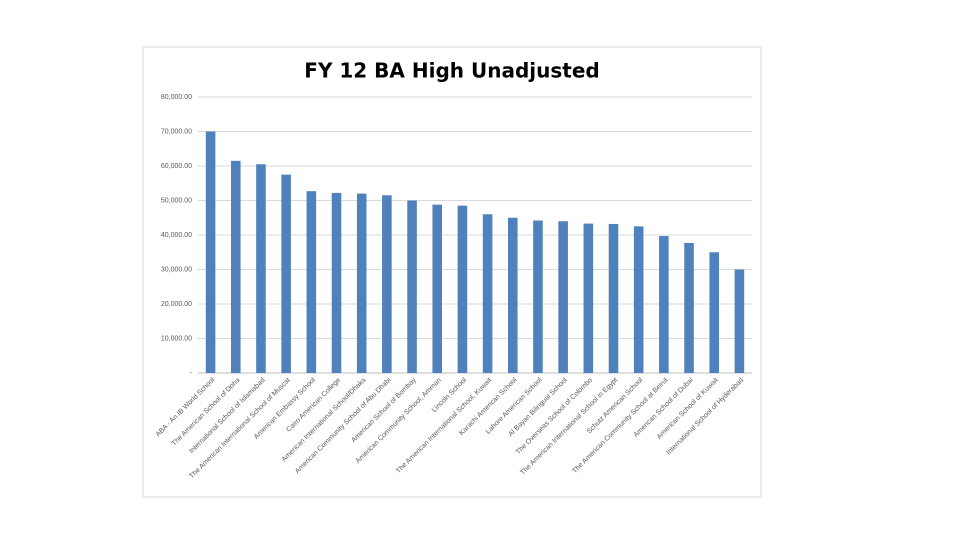 The width and height of the screenshot is (960, 540). What do you see at coordinates (451, 71) in the screenshot?
I see `chart-title: FY 12 BA High Unadjusted` at bounding box center [451, 71].